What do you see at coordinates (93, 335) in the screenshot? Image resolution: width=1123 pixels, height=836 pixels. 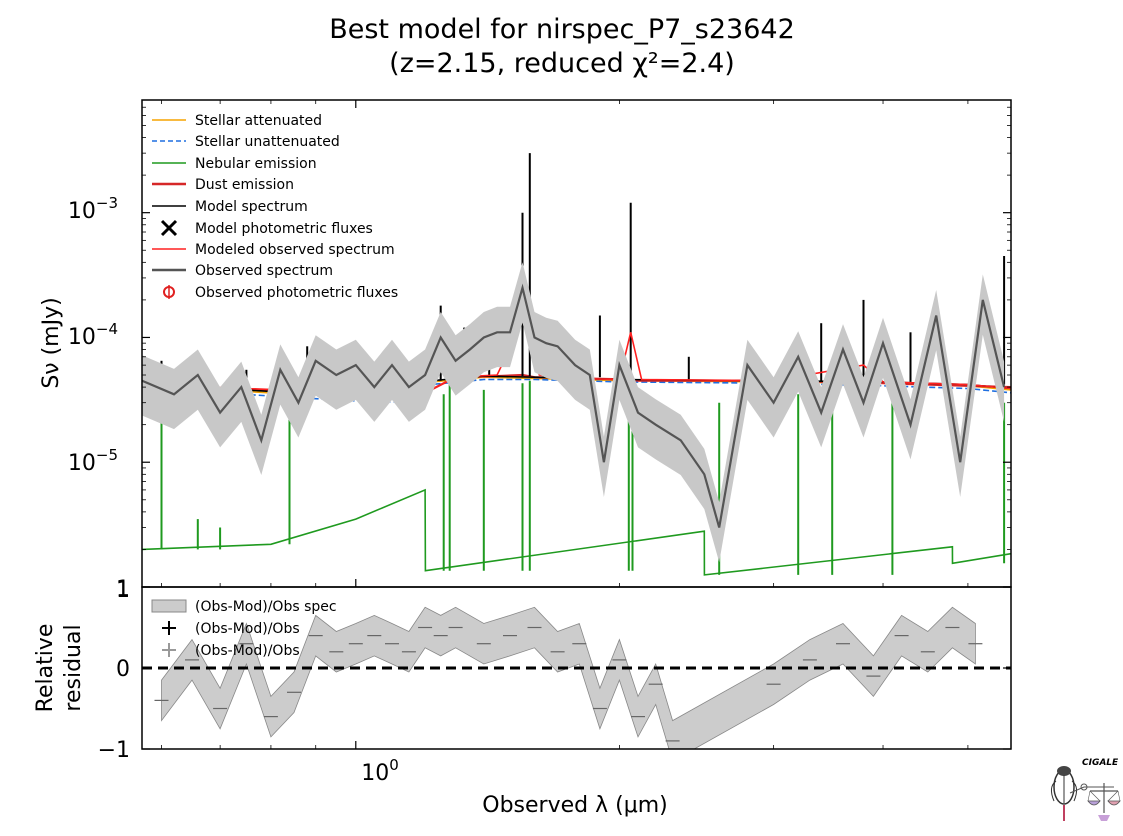 I see `ytick-label-1e-4: 10⁻⁴` at bounding box center [93, 335].